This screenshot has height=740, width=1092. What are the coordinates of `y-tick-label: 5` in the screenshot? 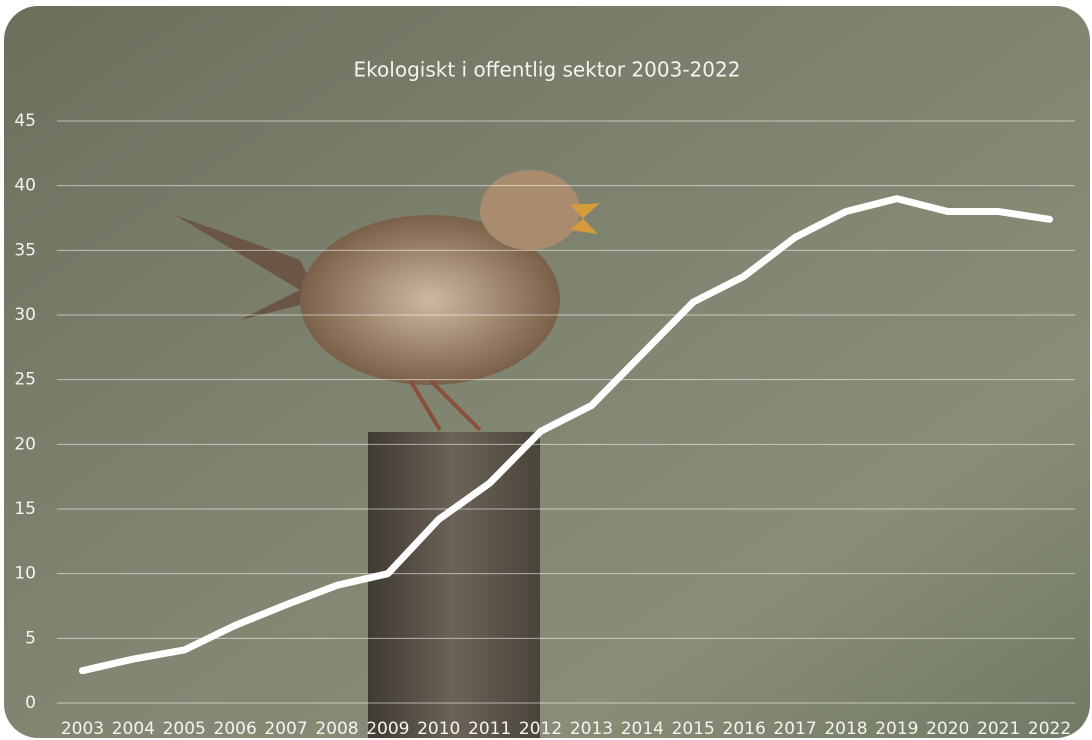 It's located at (30, 638).